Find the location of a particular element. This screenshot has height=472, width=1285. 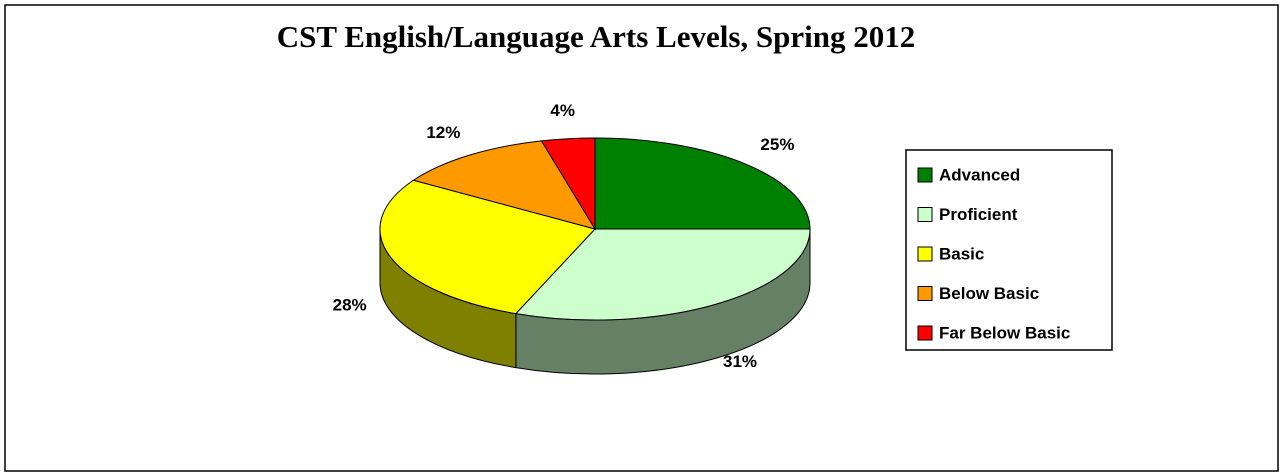

legend-label: Far Below Basic is located at coordinates (1004, 332).